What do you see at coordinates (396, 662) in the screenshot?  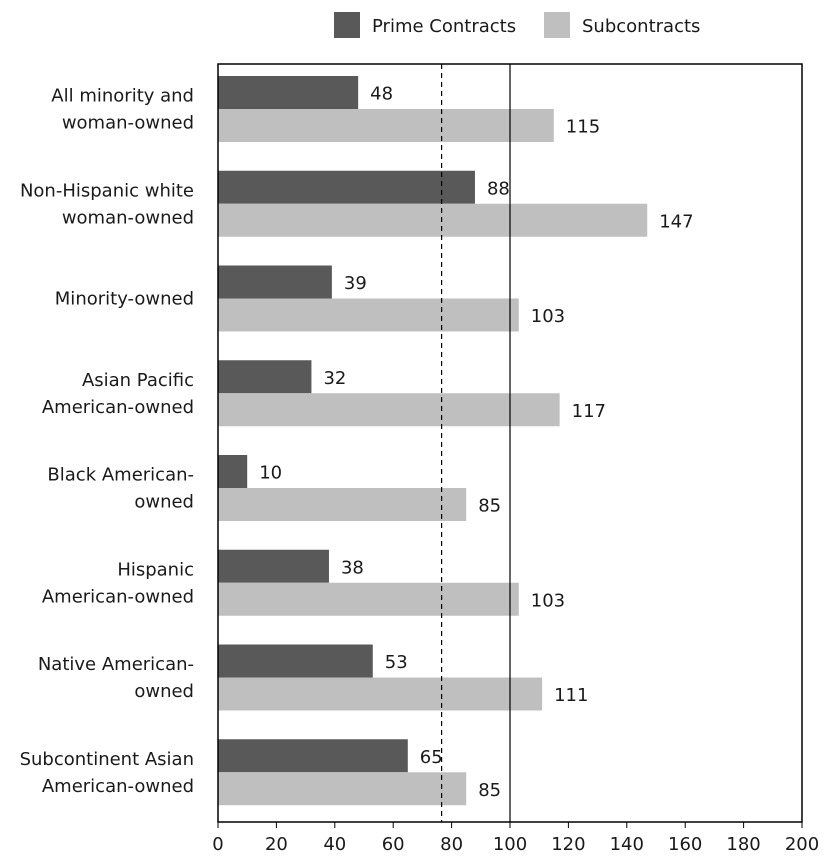 I see `value-label-prime-6: 53` at bounding box center [396, 662].